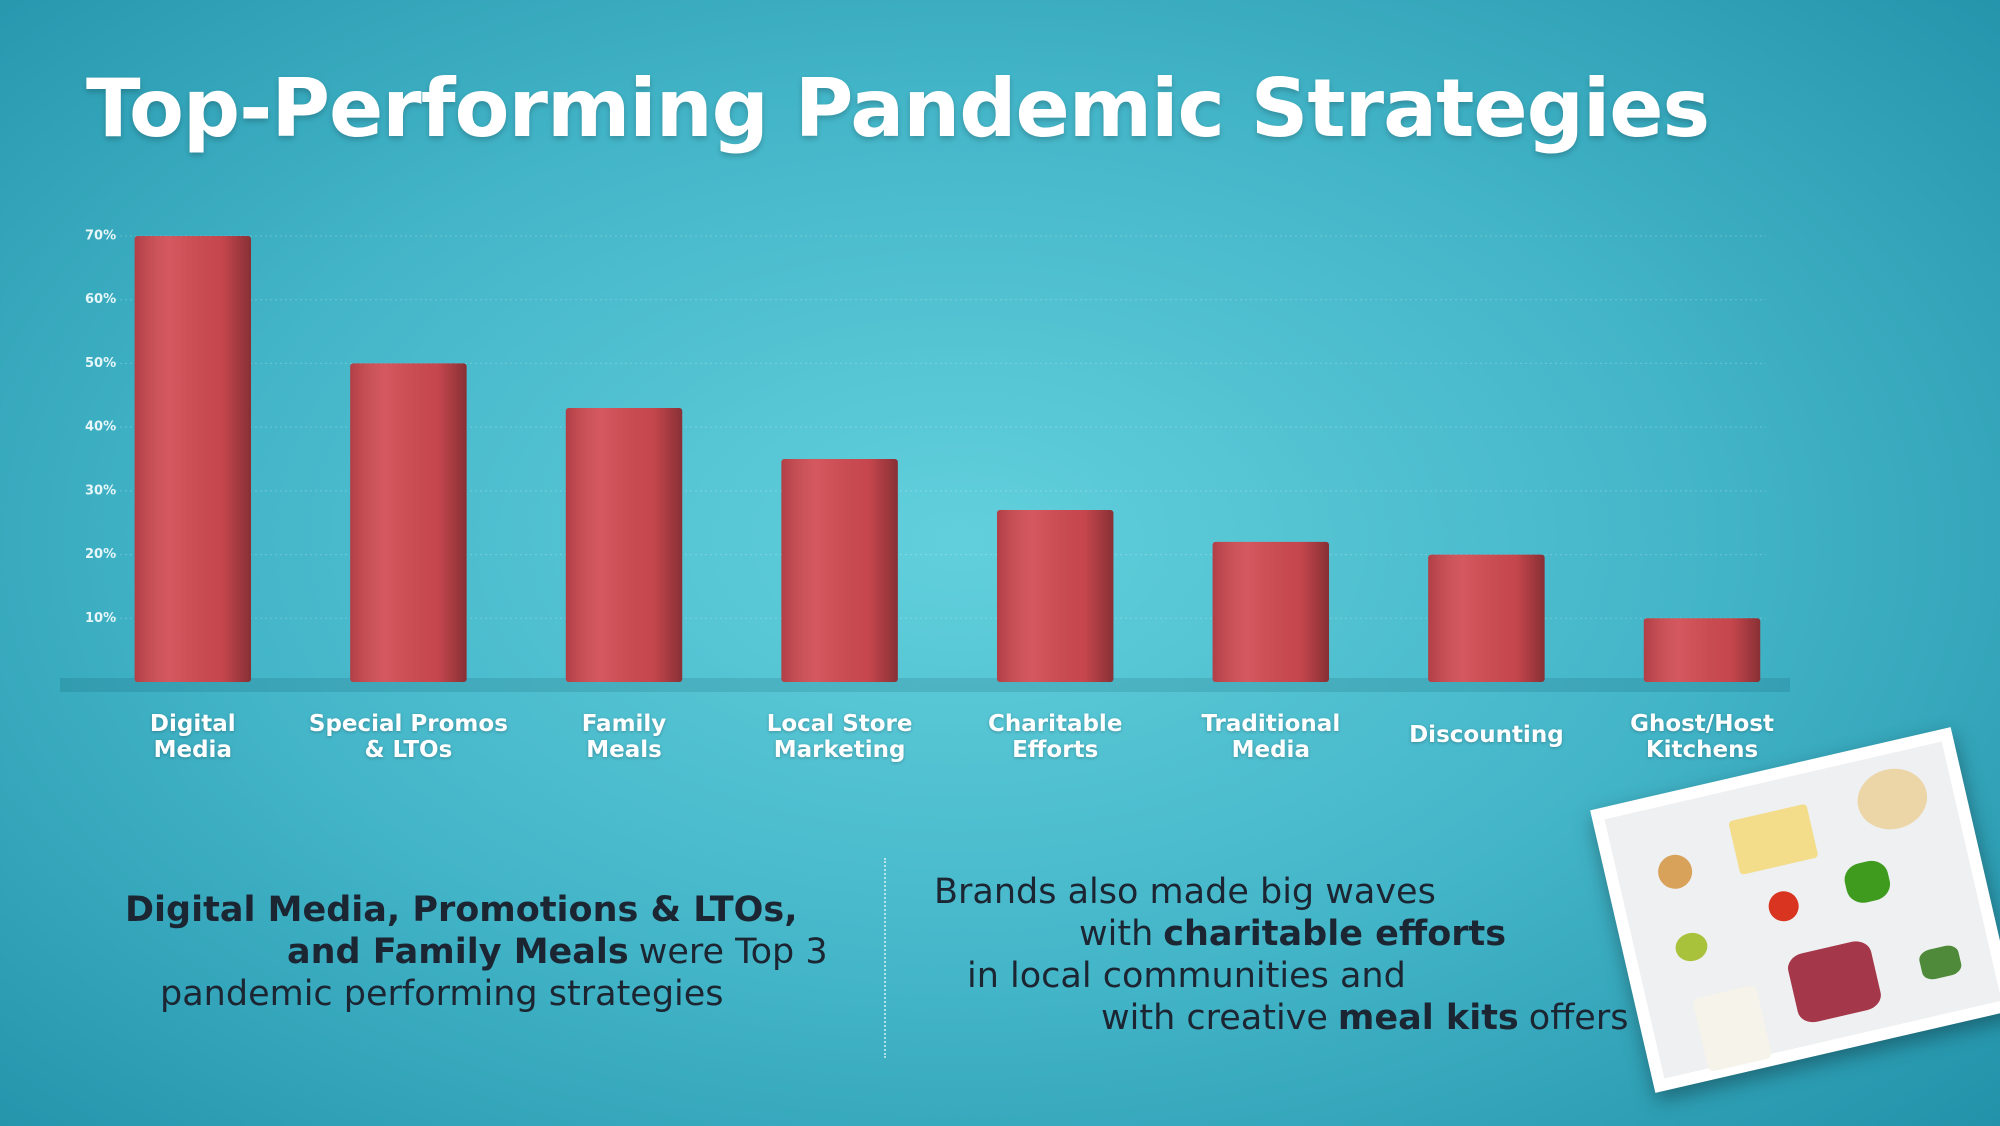 This screenshot has width=2000, height=1126. I want to click on note-text: pandemic performing strategies, so click(442, 994).